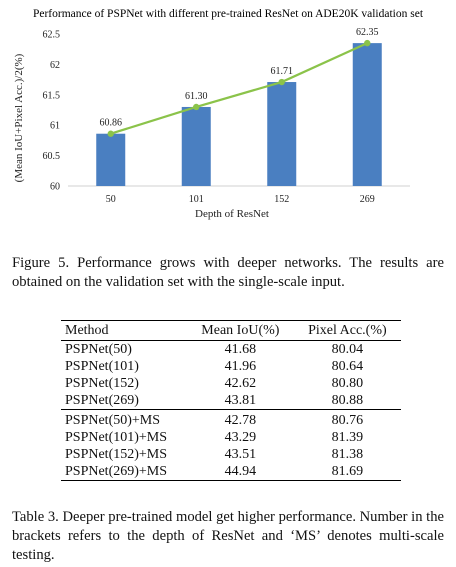  I want to click on method-cell: PSPNet(50), so click(98, 349).